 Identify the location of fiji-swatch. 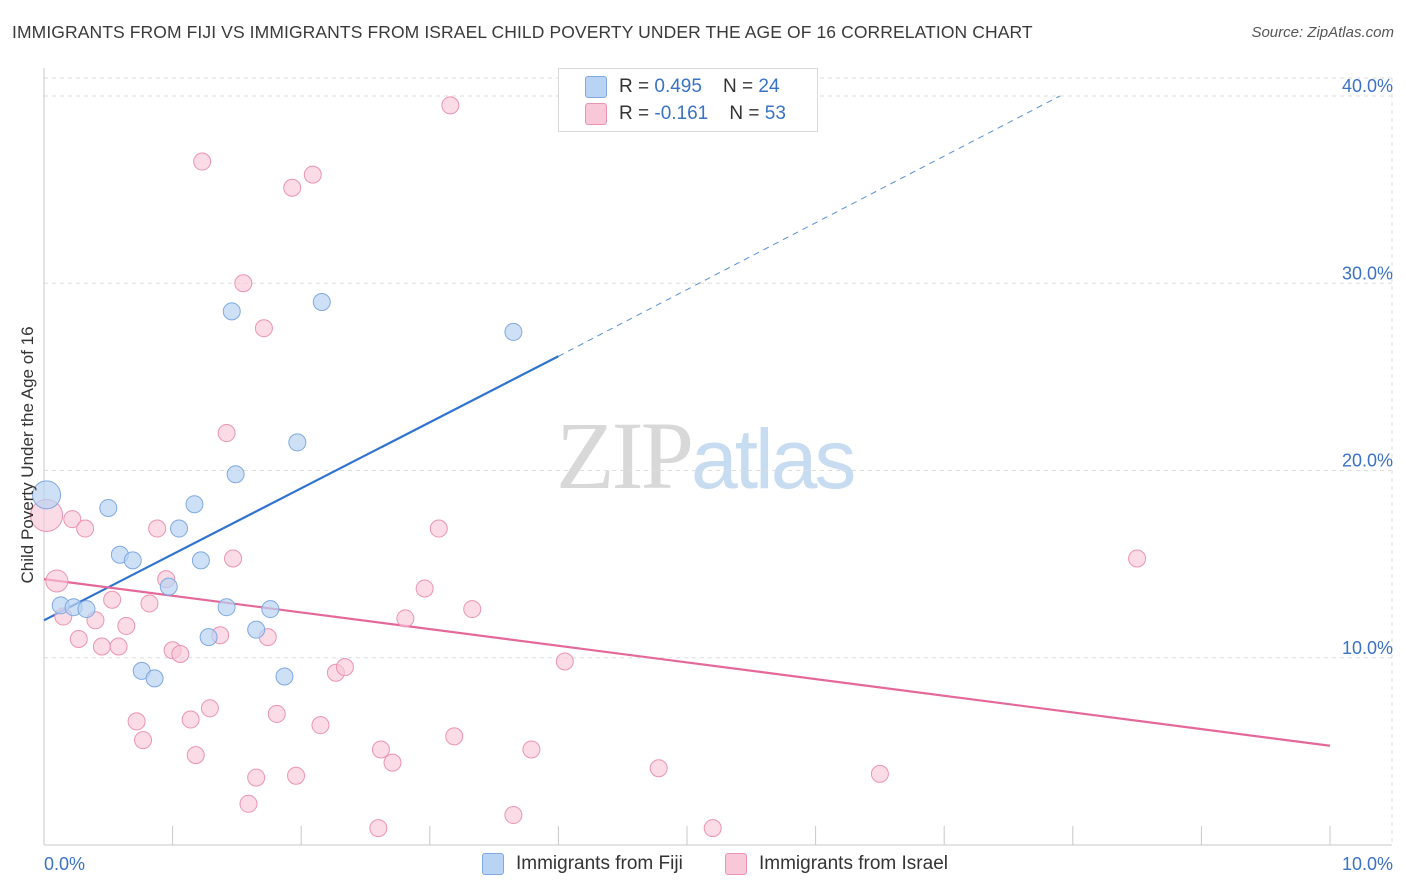
(596, 87).